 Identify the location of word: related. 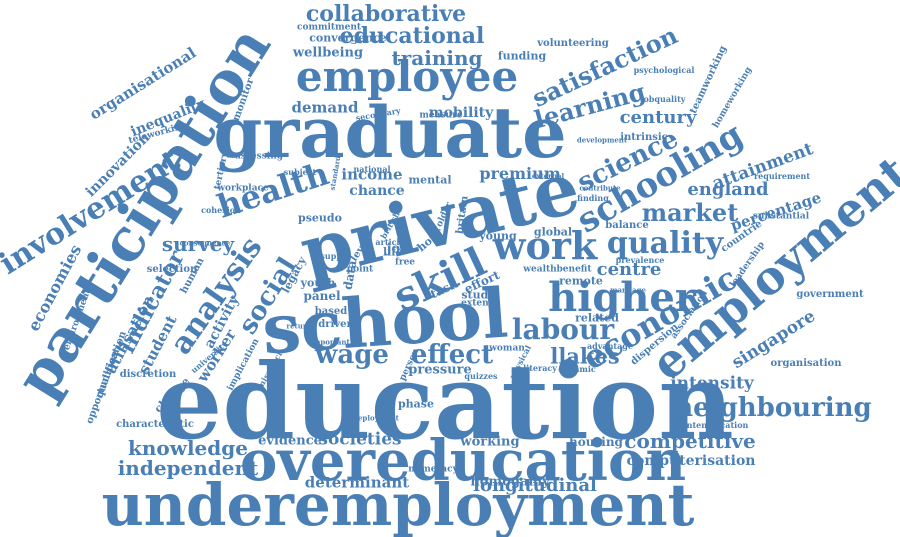
(597, 318).